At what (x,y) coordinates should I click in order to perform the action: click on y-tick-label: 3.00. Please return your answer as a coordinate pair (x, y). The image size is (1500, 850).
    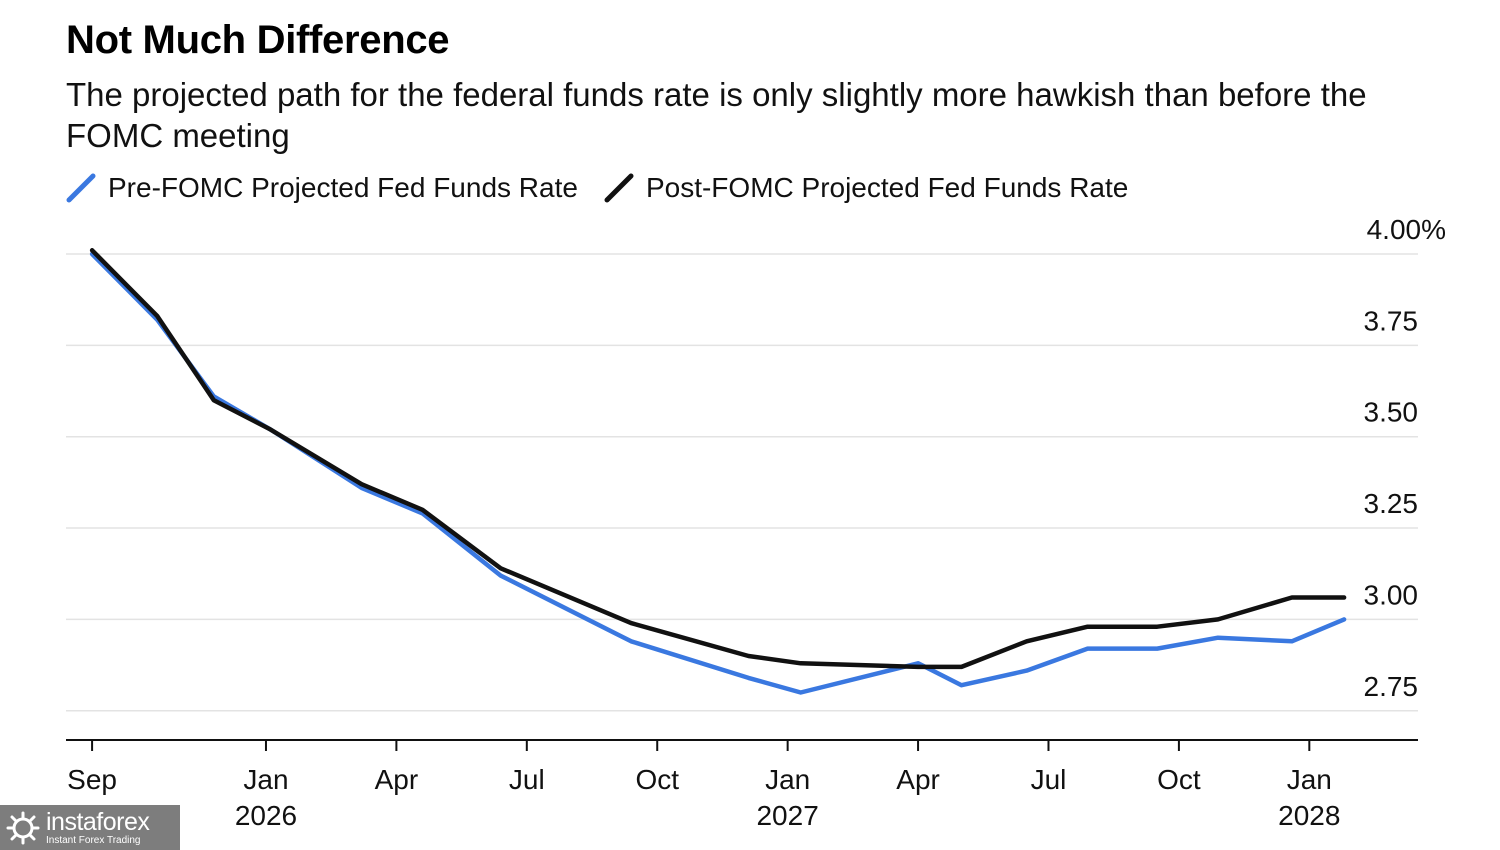
    Looking at the image, I should click on (1391, 594).